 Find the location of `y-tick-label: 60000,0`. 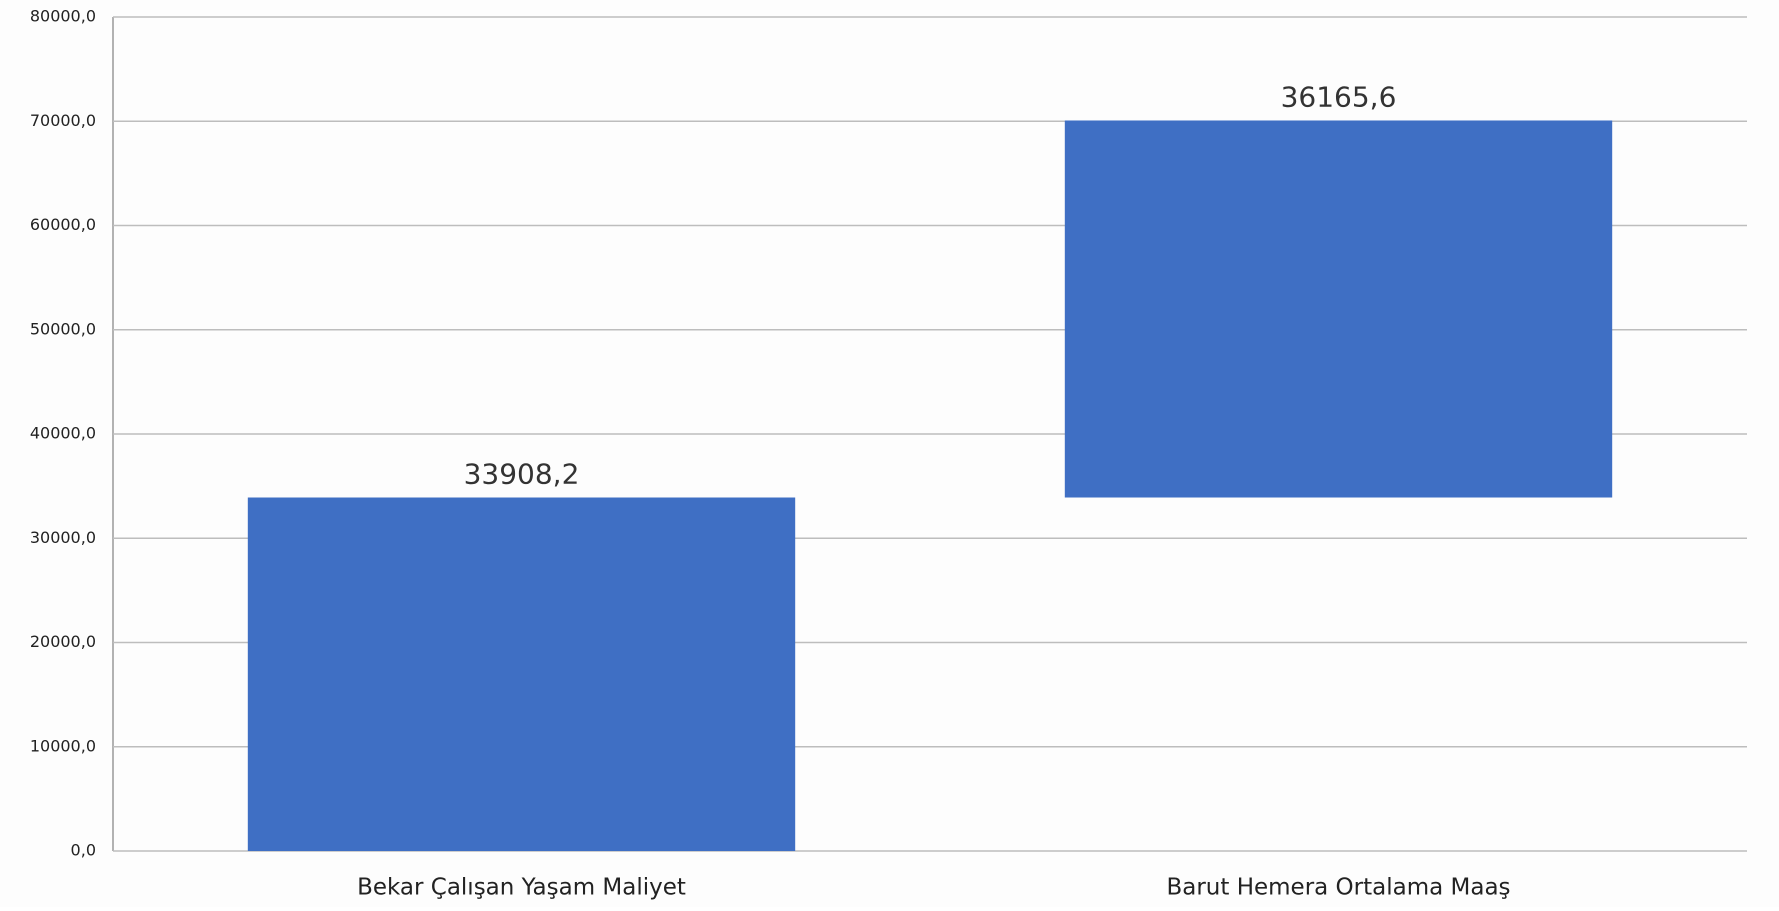

y-tick-label: 60000,0 is located at coordinates (63, 224).